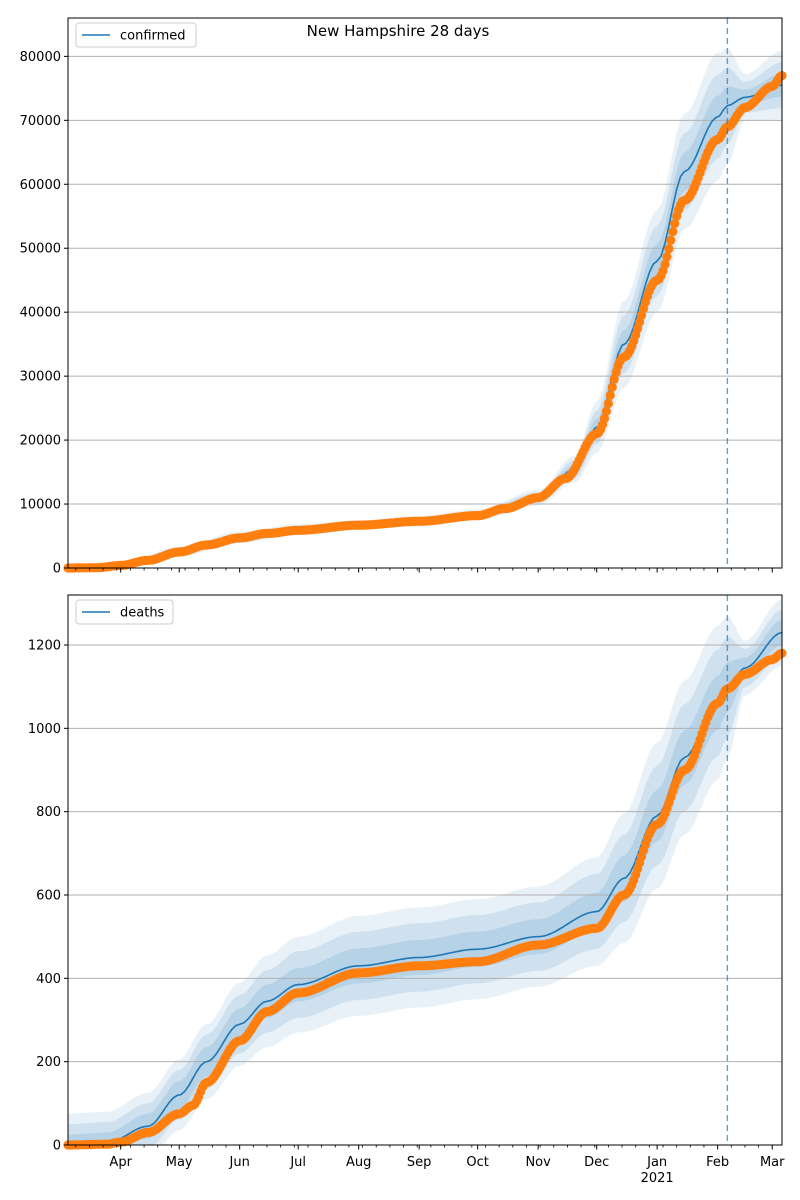 This screenshot has width=800, height=1200. What do you see at coordinates (40, 441) in the screenshot?
I see `y-tick-label: 20000` at bounding box center [40, 441].